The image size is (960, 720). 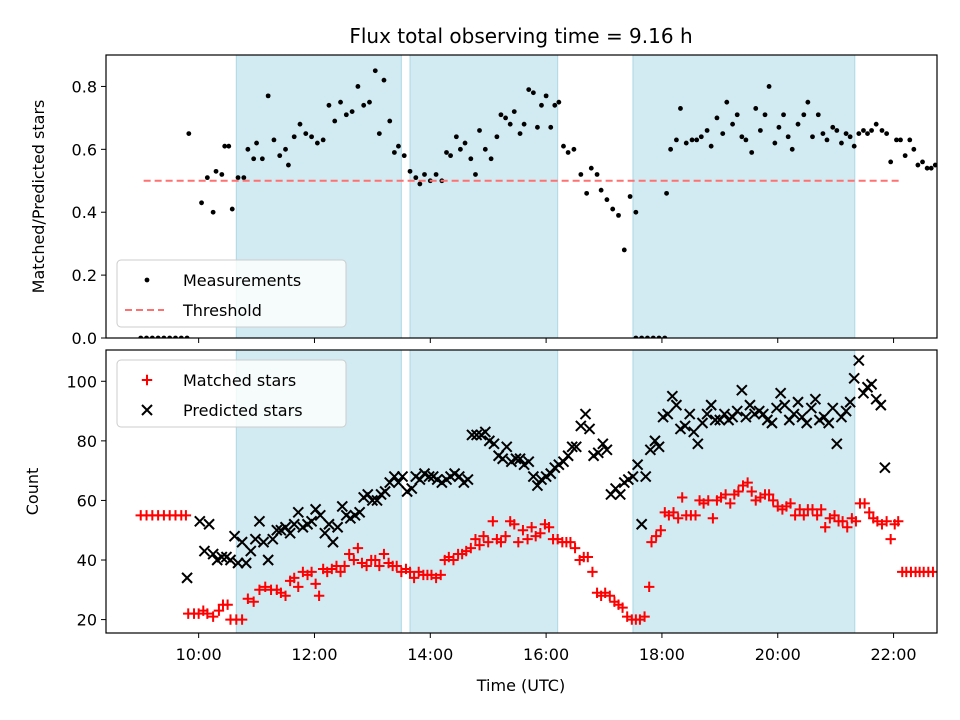 What do you see at coordinates (222, 310) in the screenshot?
I see `legend-label: Threshold` at bounding box center [222, 310].